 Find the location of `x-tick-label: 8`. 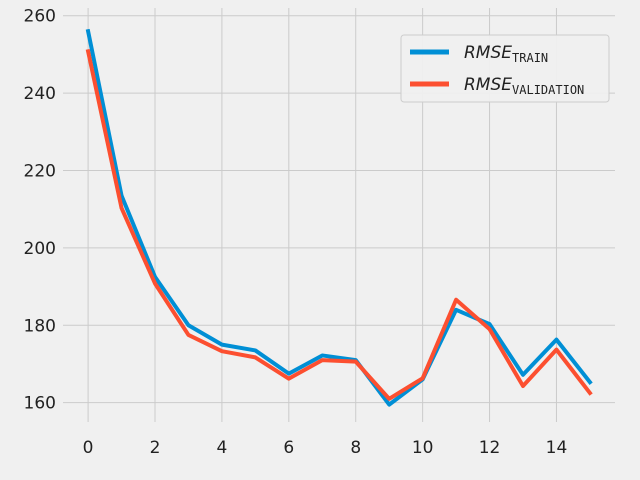

x-tick-label: 8 is located at coordinates (355, 448).